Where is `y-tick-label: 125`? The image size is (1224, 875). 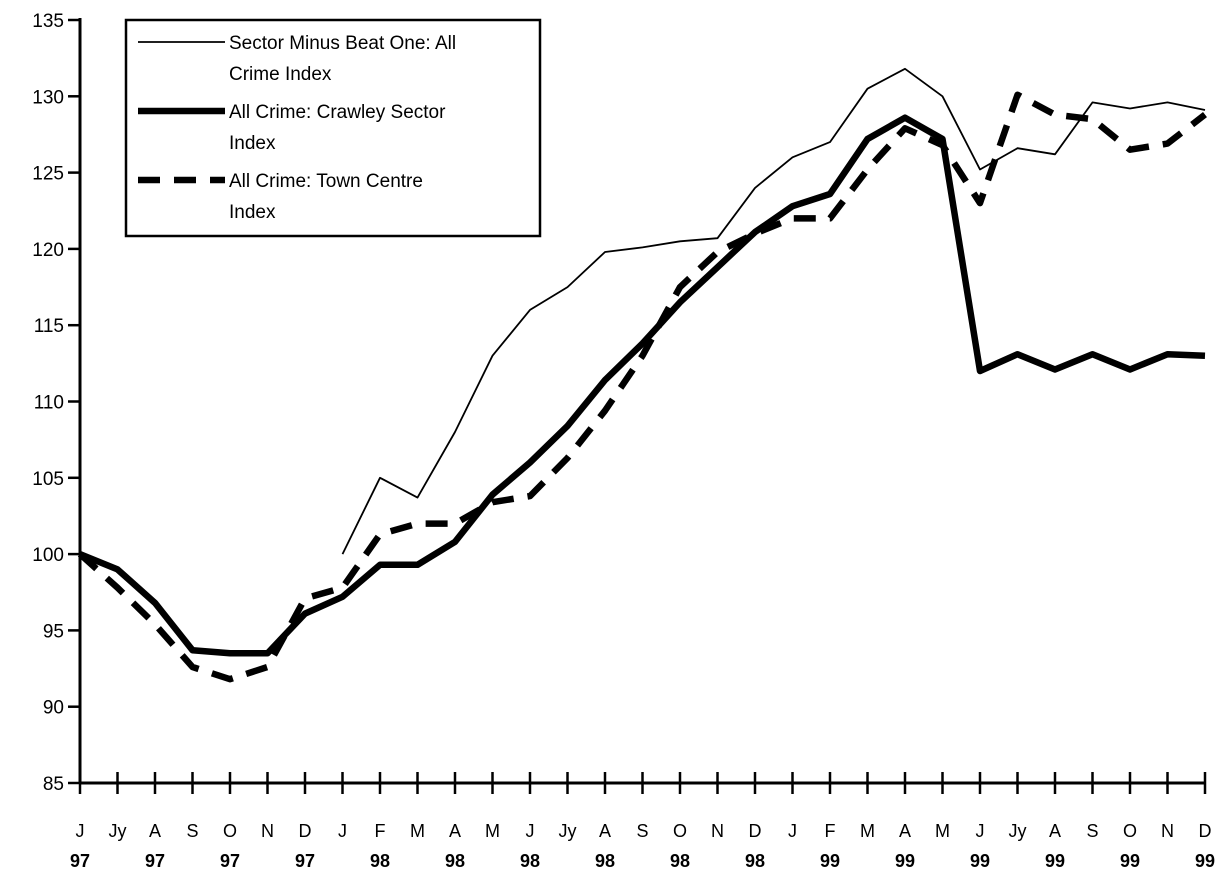
y-tick-label: 125 is located at coordinates (48, 174).